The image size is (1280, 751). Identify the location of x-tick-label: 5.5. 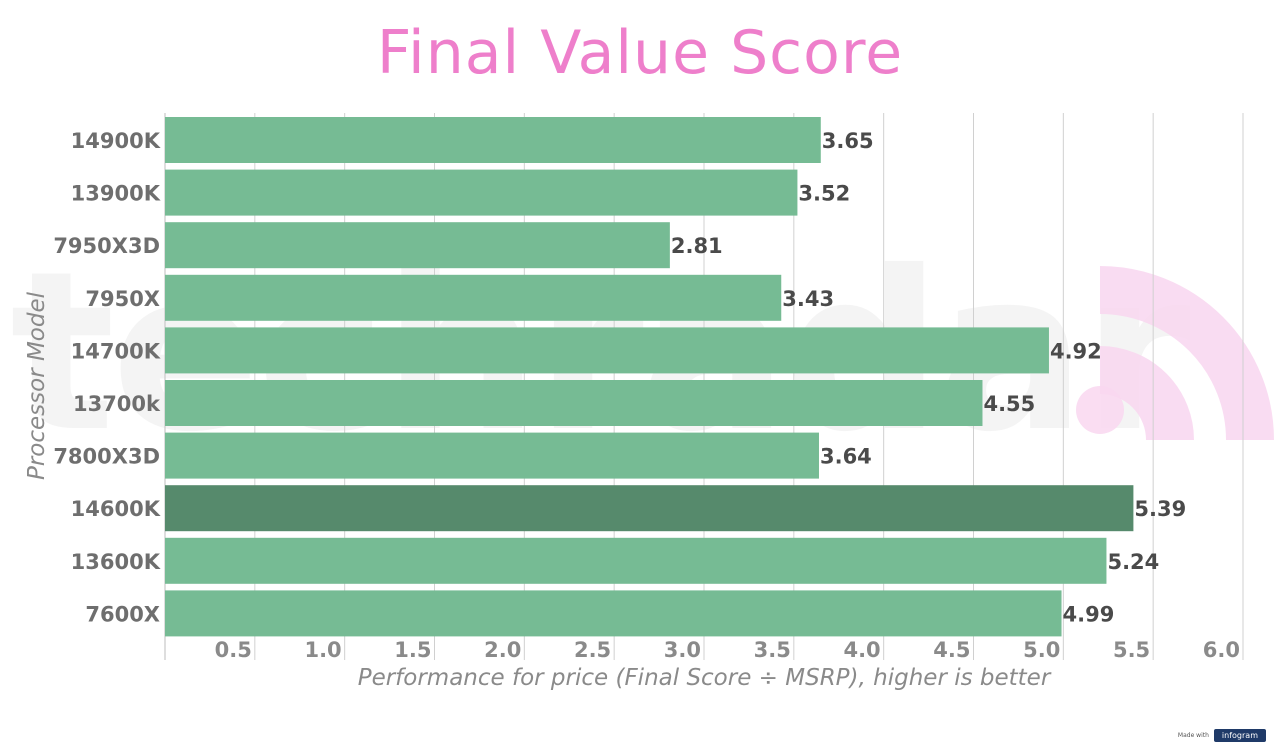
(1131, 650).